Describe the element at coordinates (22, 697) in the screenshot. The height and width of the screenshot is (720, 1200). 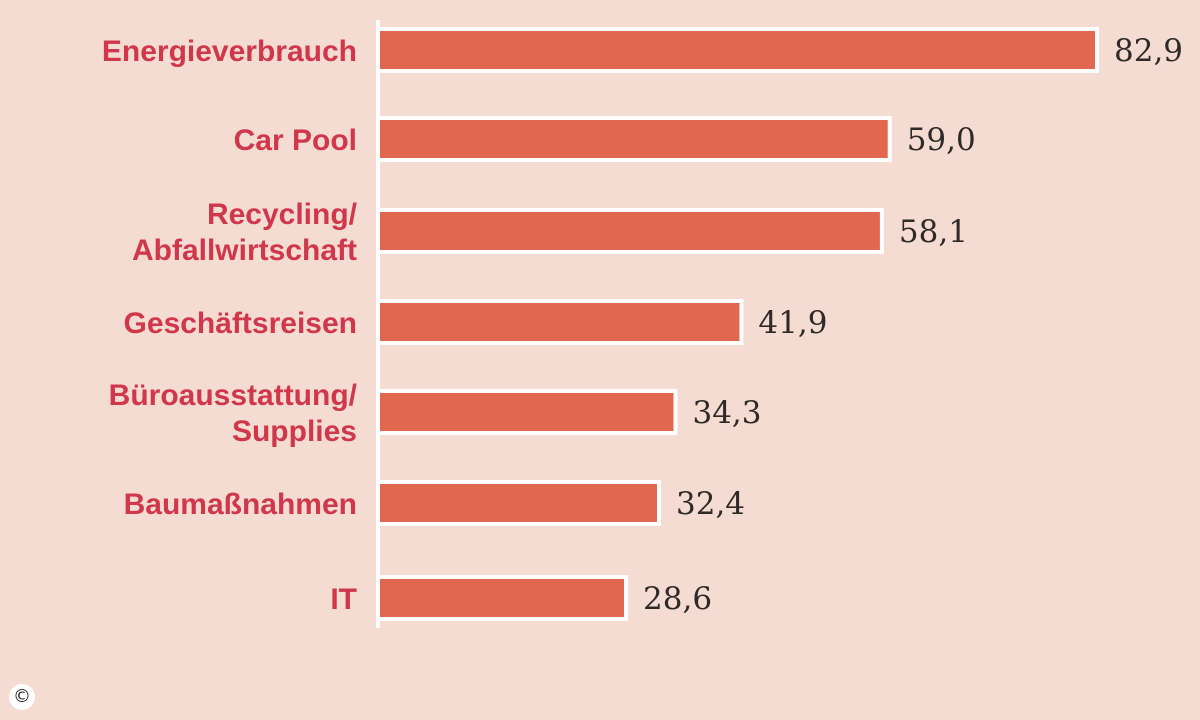
I see `copyright-icon: ©` at that location.